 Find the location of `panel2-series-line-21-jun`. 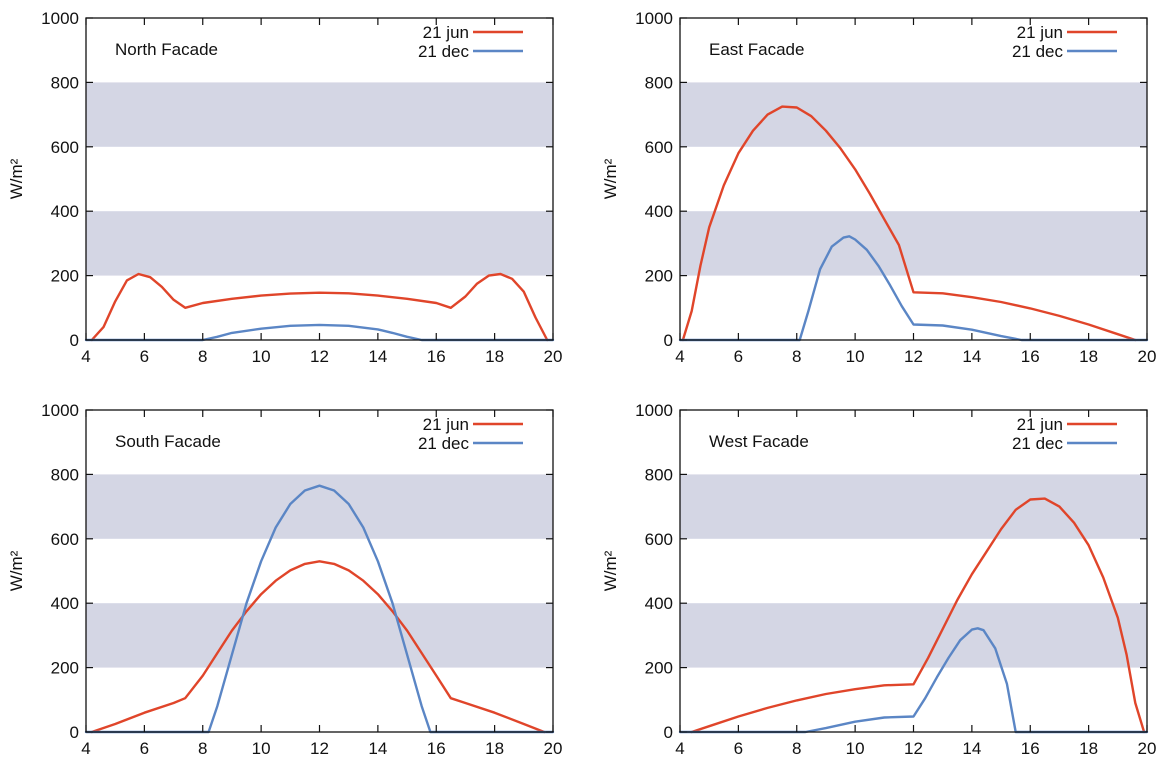

panel2-series-line-21-jun is located at coordinates (909, 223).